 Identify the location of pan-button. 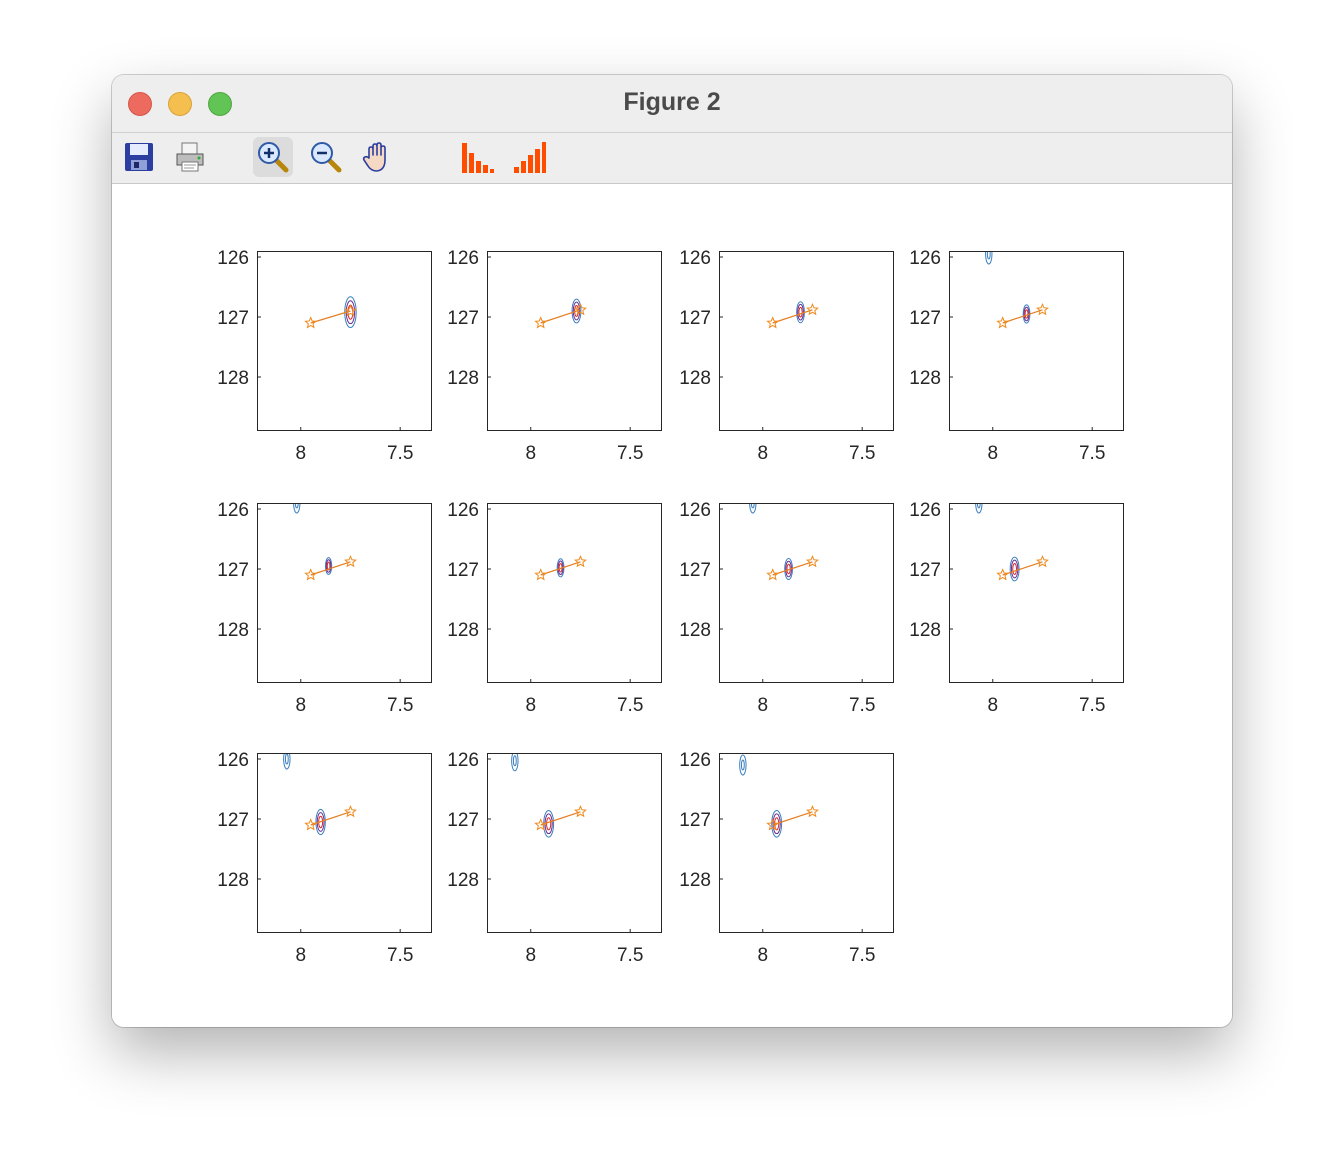
(378, 157).